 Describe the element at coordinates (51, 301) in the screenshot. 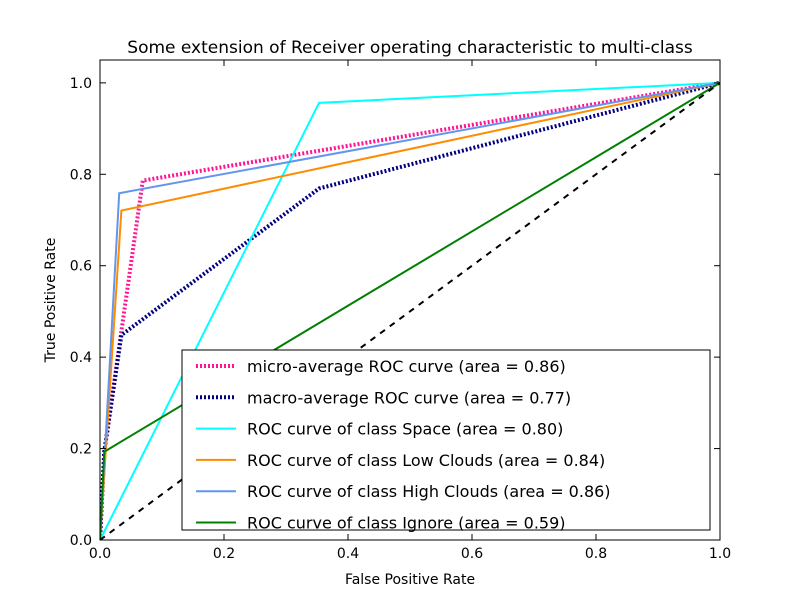

I see `y-axis-label: True Positive Rate` at that location.